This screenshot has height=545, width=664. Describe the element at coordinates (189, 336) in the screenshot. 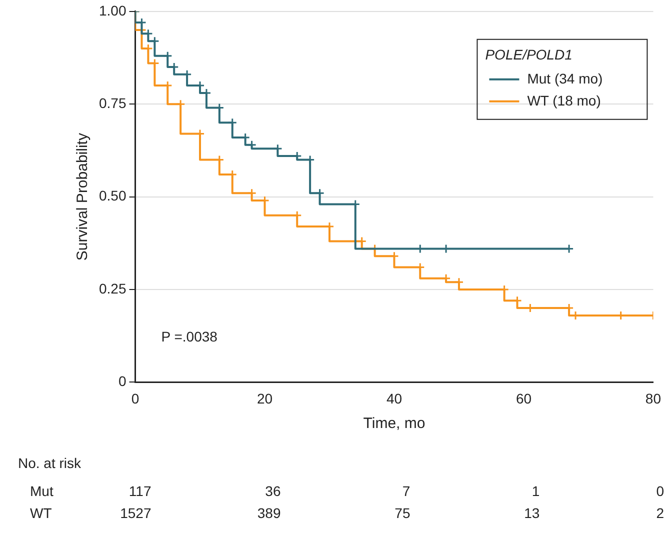

I see `annotation: P =.0038` at that location.